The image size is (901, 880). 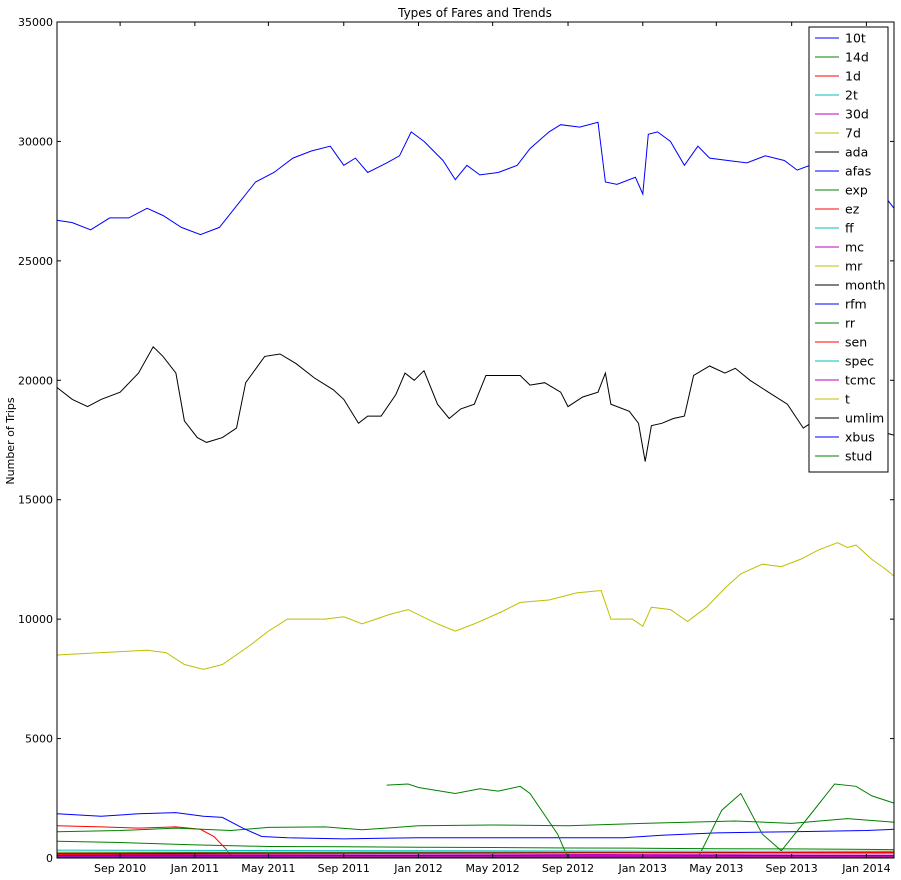 What do you see at coordinates (858, 171) in the screenshot?
I see `legend-label-afas: afas` at bounding box center [858, 171].